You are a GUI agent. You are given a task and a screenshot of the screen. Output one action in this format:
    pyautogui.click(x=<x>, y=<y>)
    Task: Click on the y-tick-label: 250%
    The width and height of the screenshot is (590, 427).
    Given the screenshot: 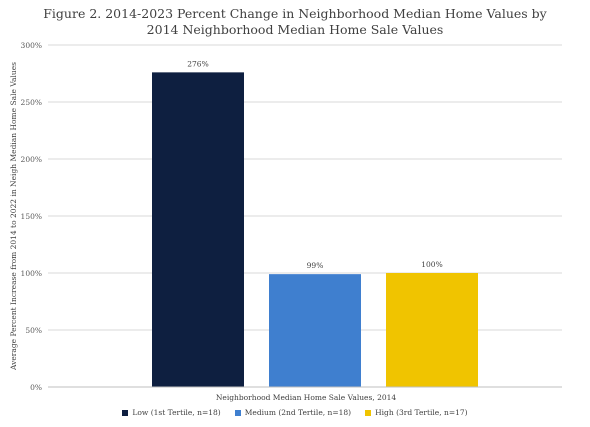 What is the action you would take?
    pyautogui.click(x=31, y=102)
    